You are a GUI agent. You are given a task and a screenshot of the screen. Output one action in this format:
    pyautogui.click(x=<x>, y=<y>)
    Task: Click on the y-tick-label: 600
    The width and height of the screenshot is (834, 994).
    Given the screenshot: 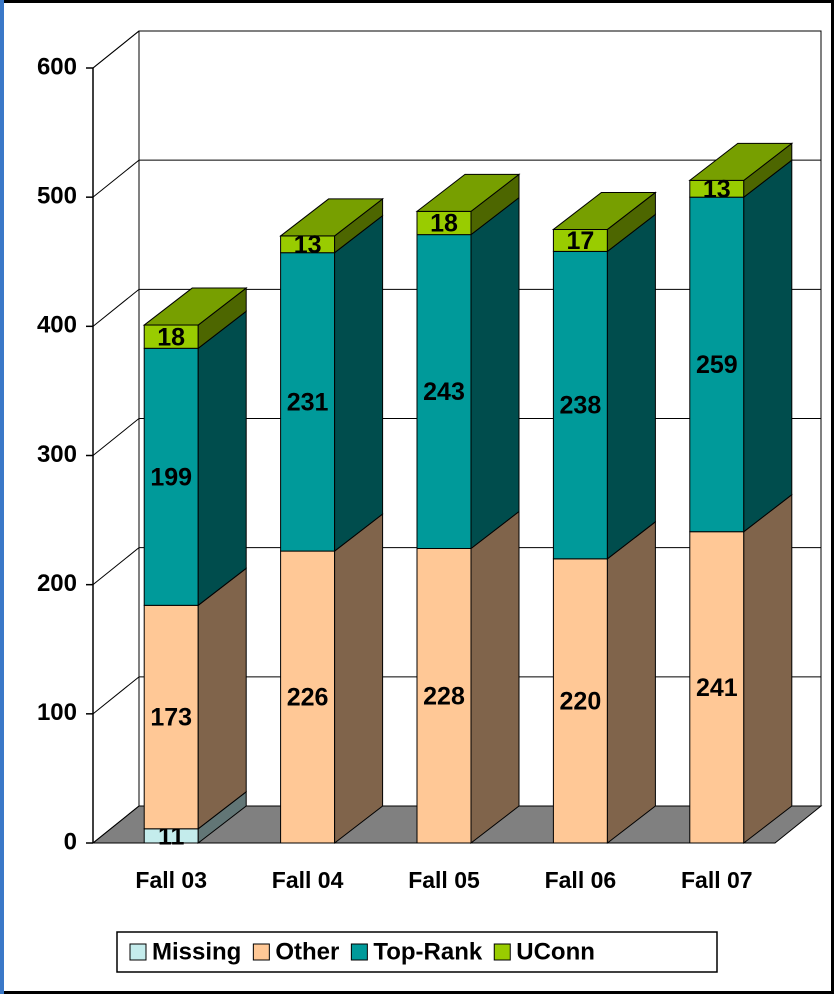 What is the action you would take?
    pyautogui.click(x=57, y=66)
    